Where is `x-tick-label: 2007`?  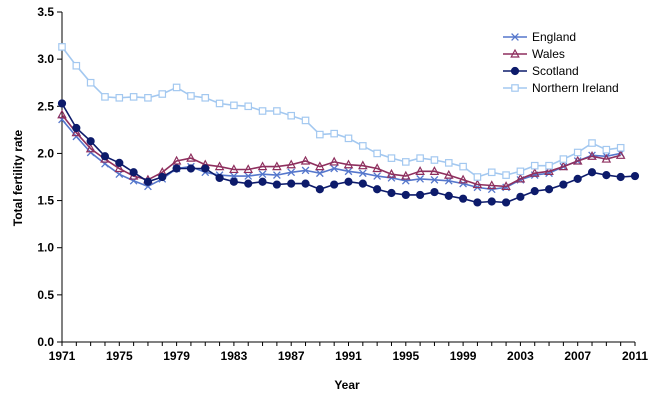 x-tick-label: 2007 is located at coordinates (577, 356).